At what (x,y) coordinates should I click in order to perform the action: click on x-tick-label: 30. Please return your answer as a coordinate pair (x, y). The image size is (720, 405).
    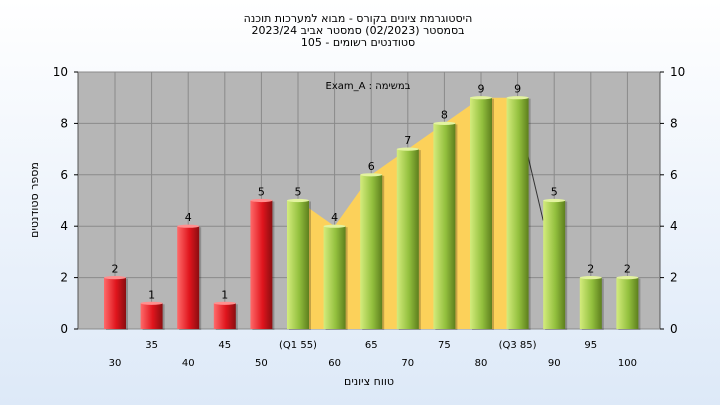
    Looking at the image, I should click on (115, 363).